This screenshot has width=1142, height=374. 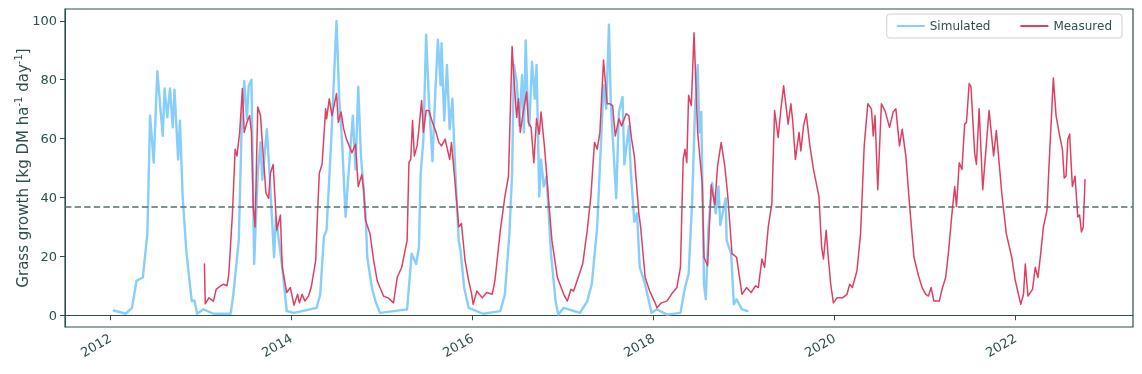 What do you see at coordinates (52, 315) in the screenshot?
I see `y-tick-label: 0` at bounding box center [52, 315].